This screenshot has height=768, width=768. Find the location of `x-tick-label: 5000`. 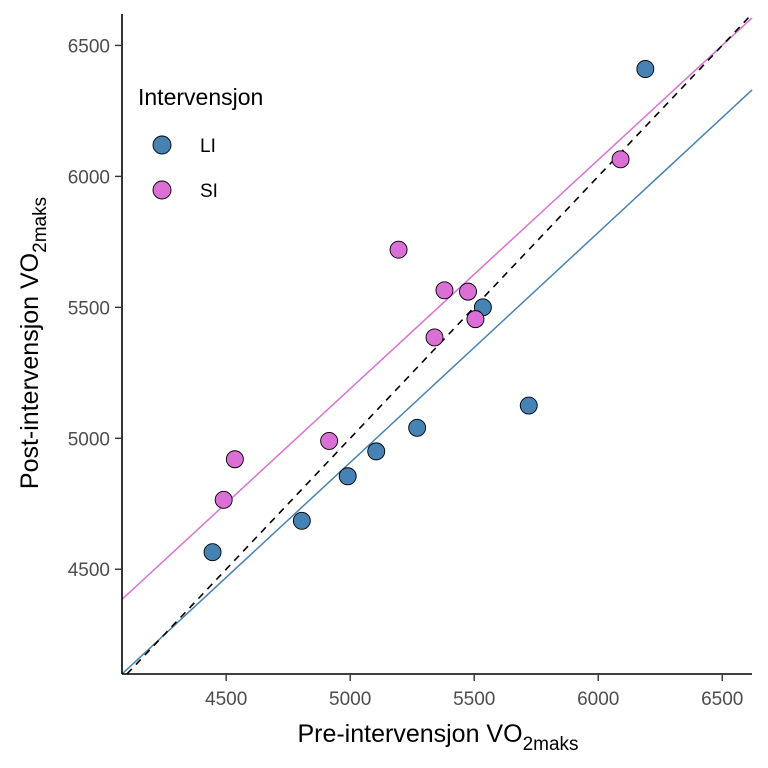

x-tick-label: 5000 is located at coordinates (350, 699).